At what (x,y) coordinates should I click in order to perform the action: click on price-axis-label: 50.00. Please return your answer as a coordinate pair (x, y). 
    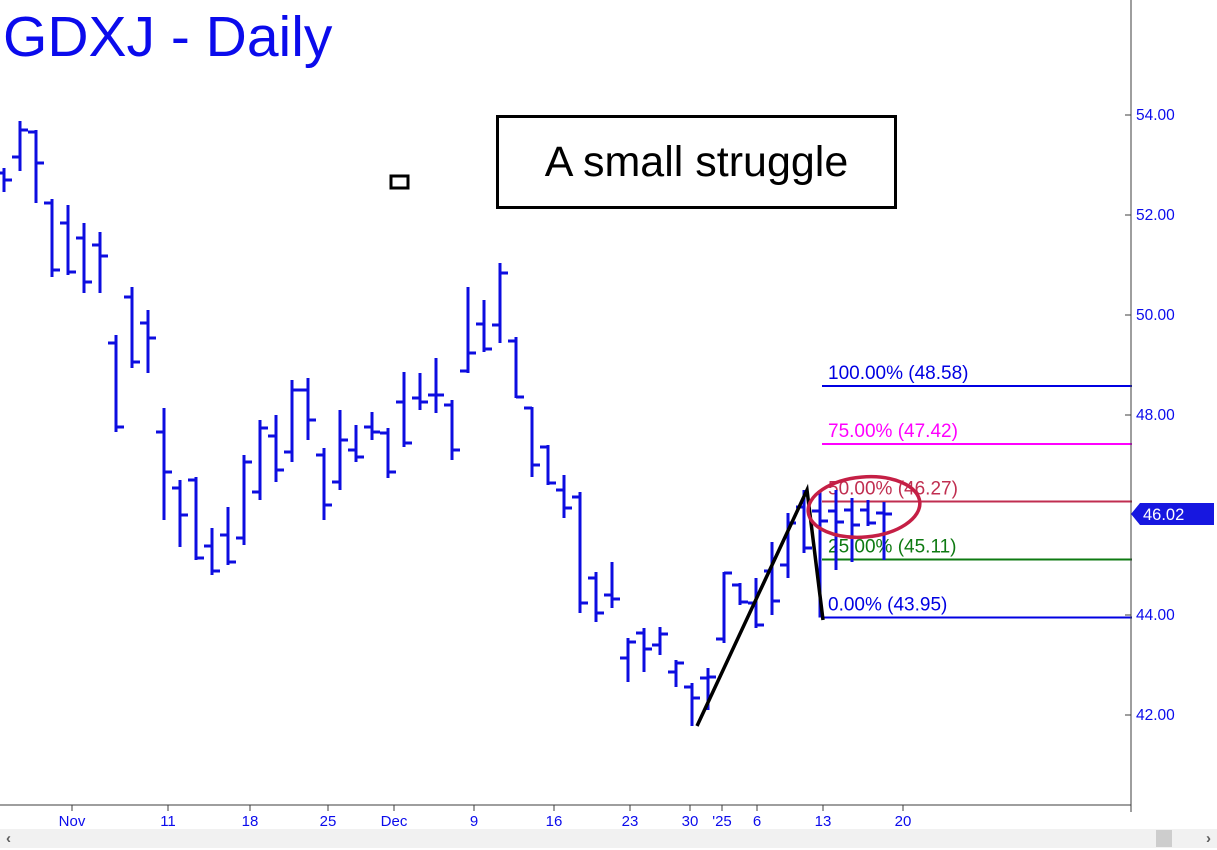
    Looking at the image, I should click on (1155, 315).